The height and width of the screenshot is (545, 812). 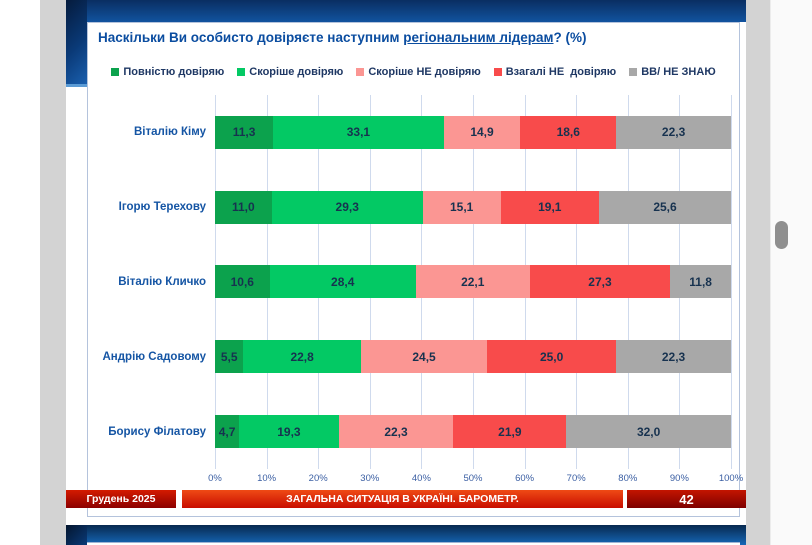 What do you see at coordinates (289, 432) in the screenshot?
I see `bar-segment: 19,3` at bounding box center [289, 432].